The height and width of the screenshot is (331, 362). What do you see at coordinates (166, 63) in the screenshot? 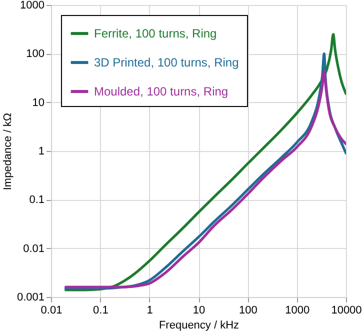
I see `legend-label: 3D Printed, 100 turns, Ring` at bounding box center [166, 63].